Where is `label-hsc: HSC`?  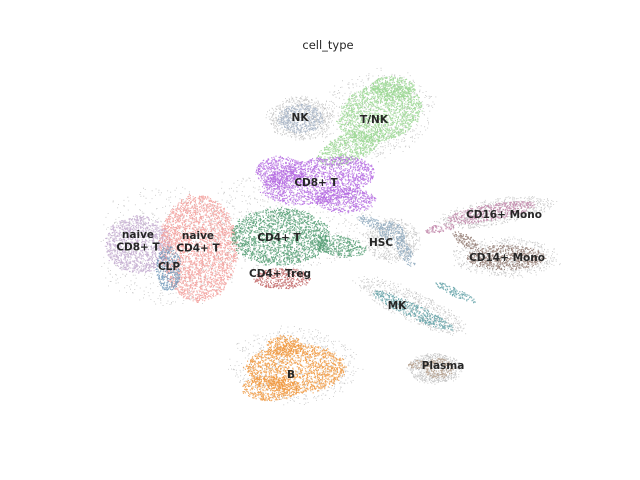
label-hsc: HSC is located at coordinates (381, 243).